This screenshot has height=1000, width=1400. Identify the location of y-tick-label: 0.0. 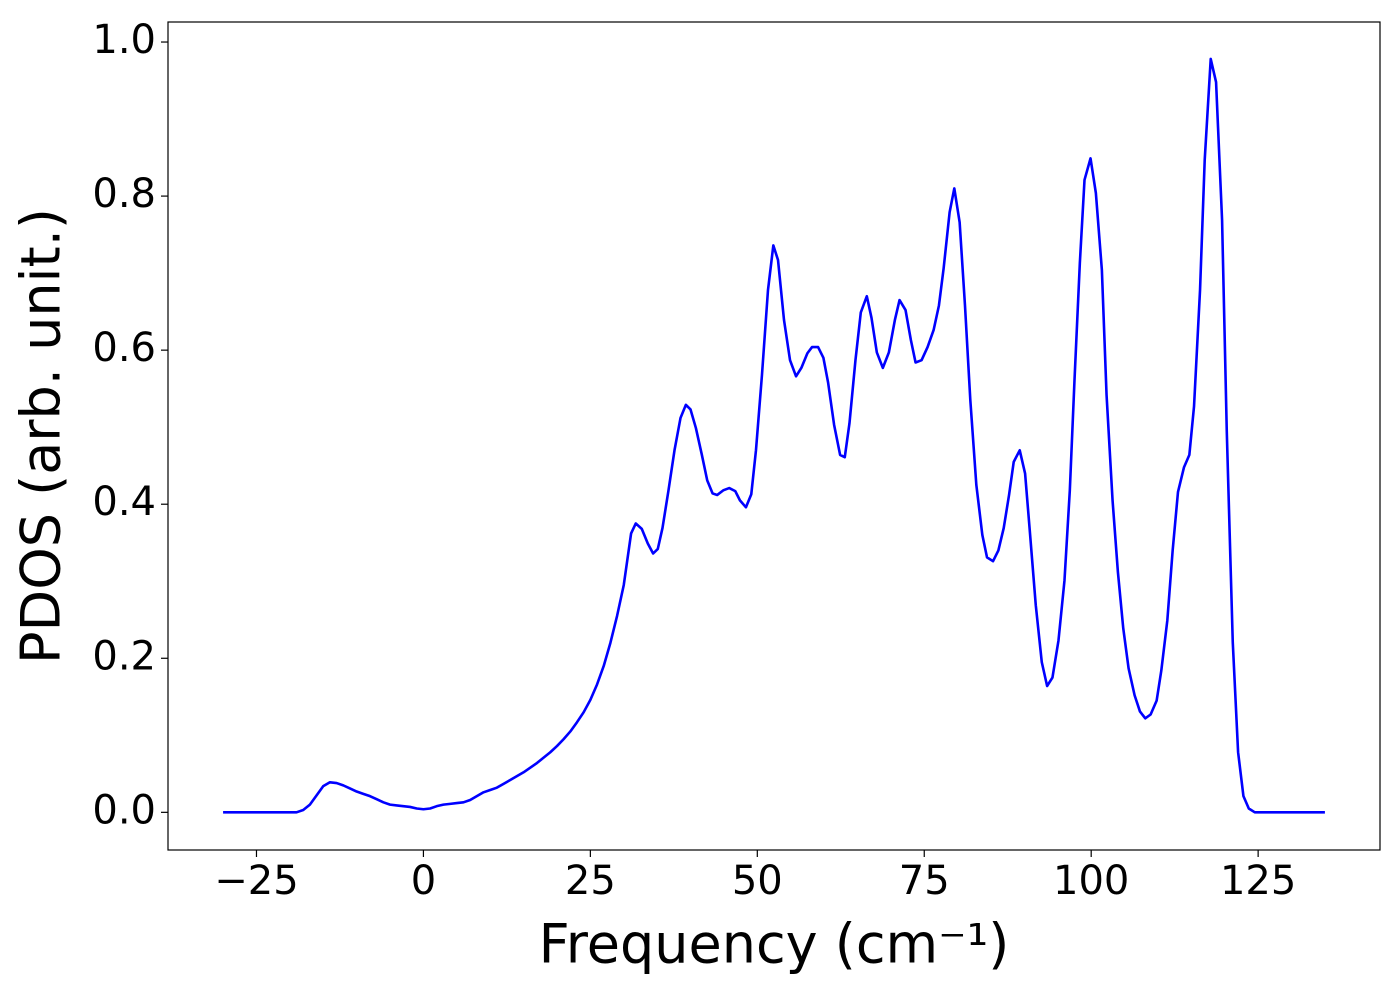
(124, 810).